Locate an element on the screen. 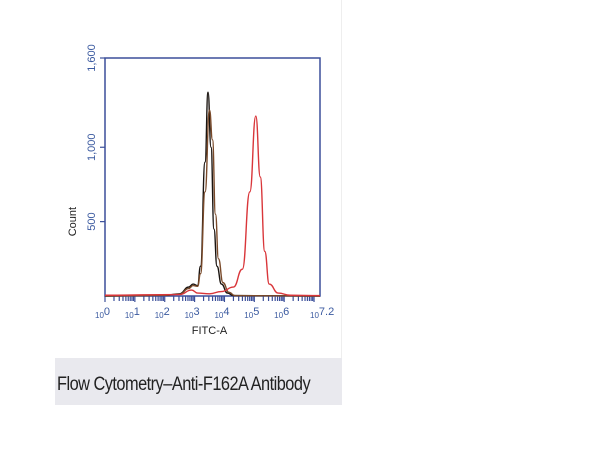  x-tick-label: 10⁶ is located at coordinates (281, 313).